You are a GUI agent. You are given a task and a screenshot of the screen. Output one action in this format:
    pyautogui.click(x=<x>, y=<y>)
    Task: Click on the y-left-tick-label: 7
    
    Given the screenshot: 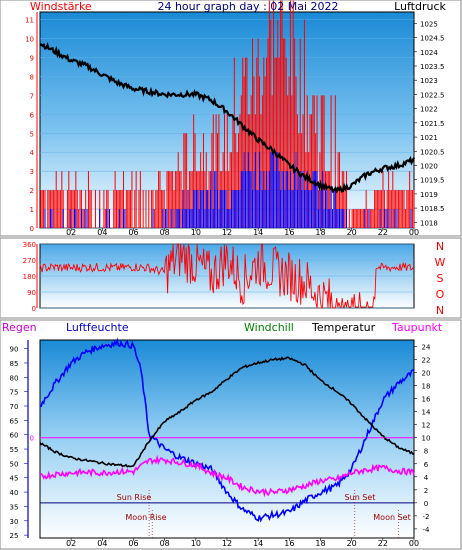 What is the action you would take?
    pyautogui.click(x=32, y=96)
    